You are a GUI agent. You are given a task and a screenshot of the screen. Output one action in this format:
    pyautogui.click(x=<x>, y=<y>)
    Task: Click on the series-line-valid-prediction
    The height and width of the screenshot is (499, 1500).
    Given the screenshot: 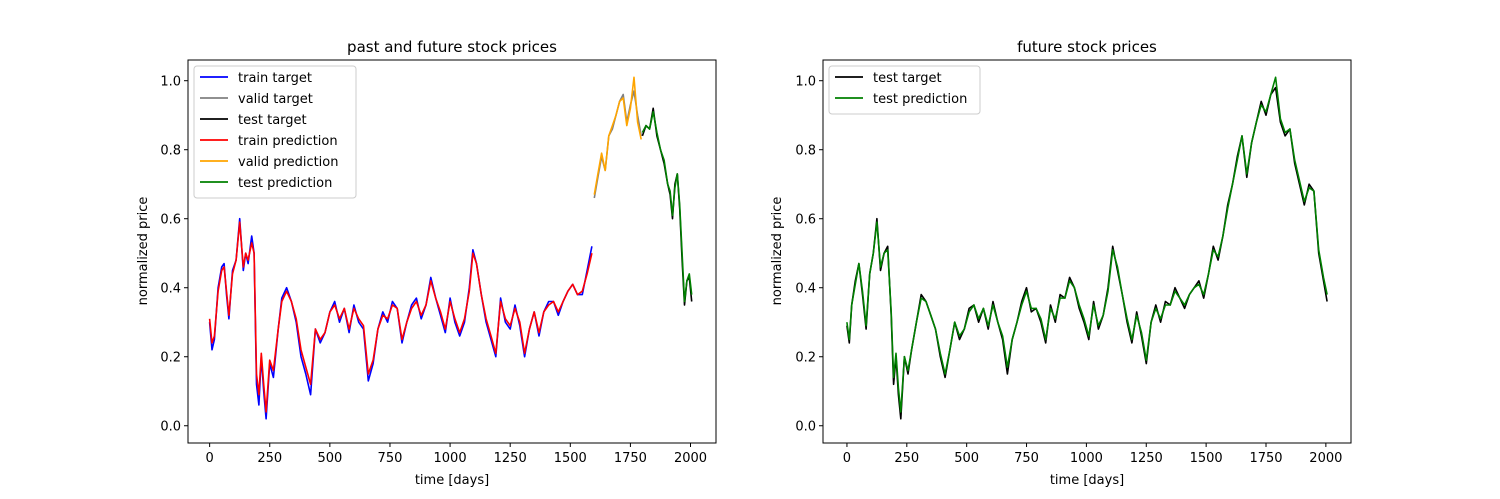 What is the action you would take?
    pyautogui.click(x=617, y=135)
    